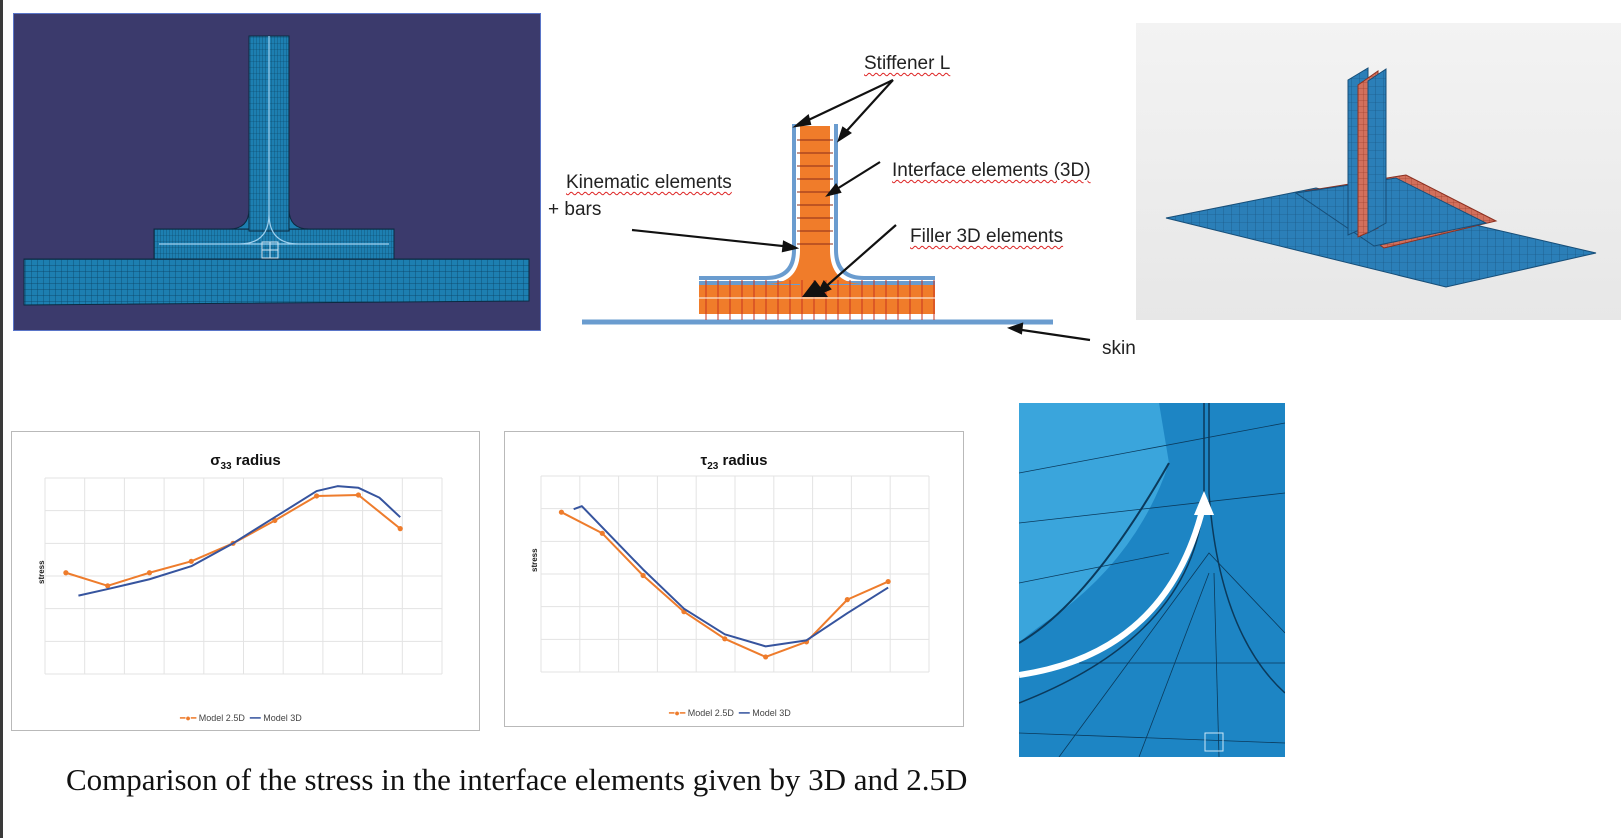 This screenshot has height=838, width=1621. Describe the element at coordinates (649, 182) in the screenshot. I see `label-kinematic: Kinematic elements` at that location.